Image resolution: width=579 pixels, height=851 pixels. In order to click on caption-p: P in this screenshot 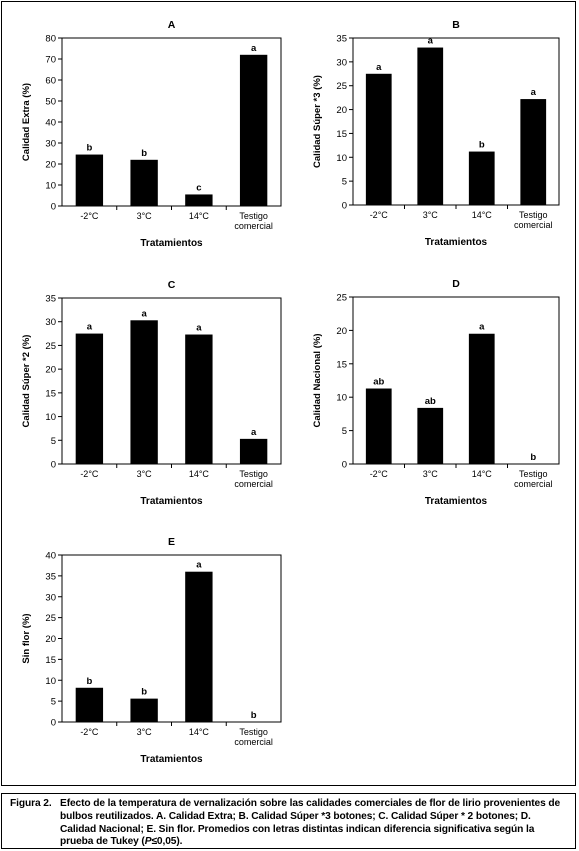, I will do `click(148, 842)`.